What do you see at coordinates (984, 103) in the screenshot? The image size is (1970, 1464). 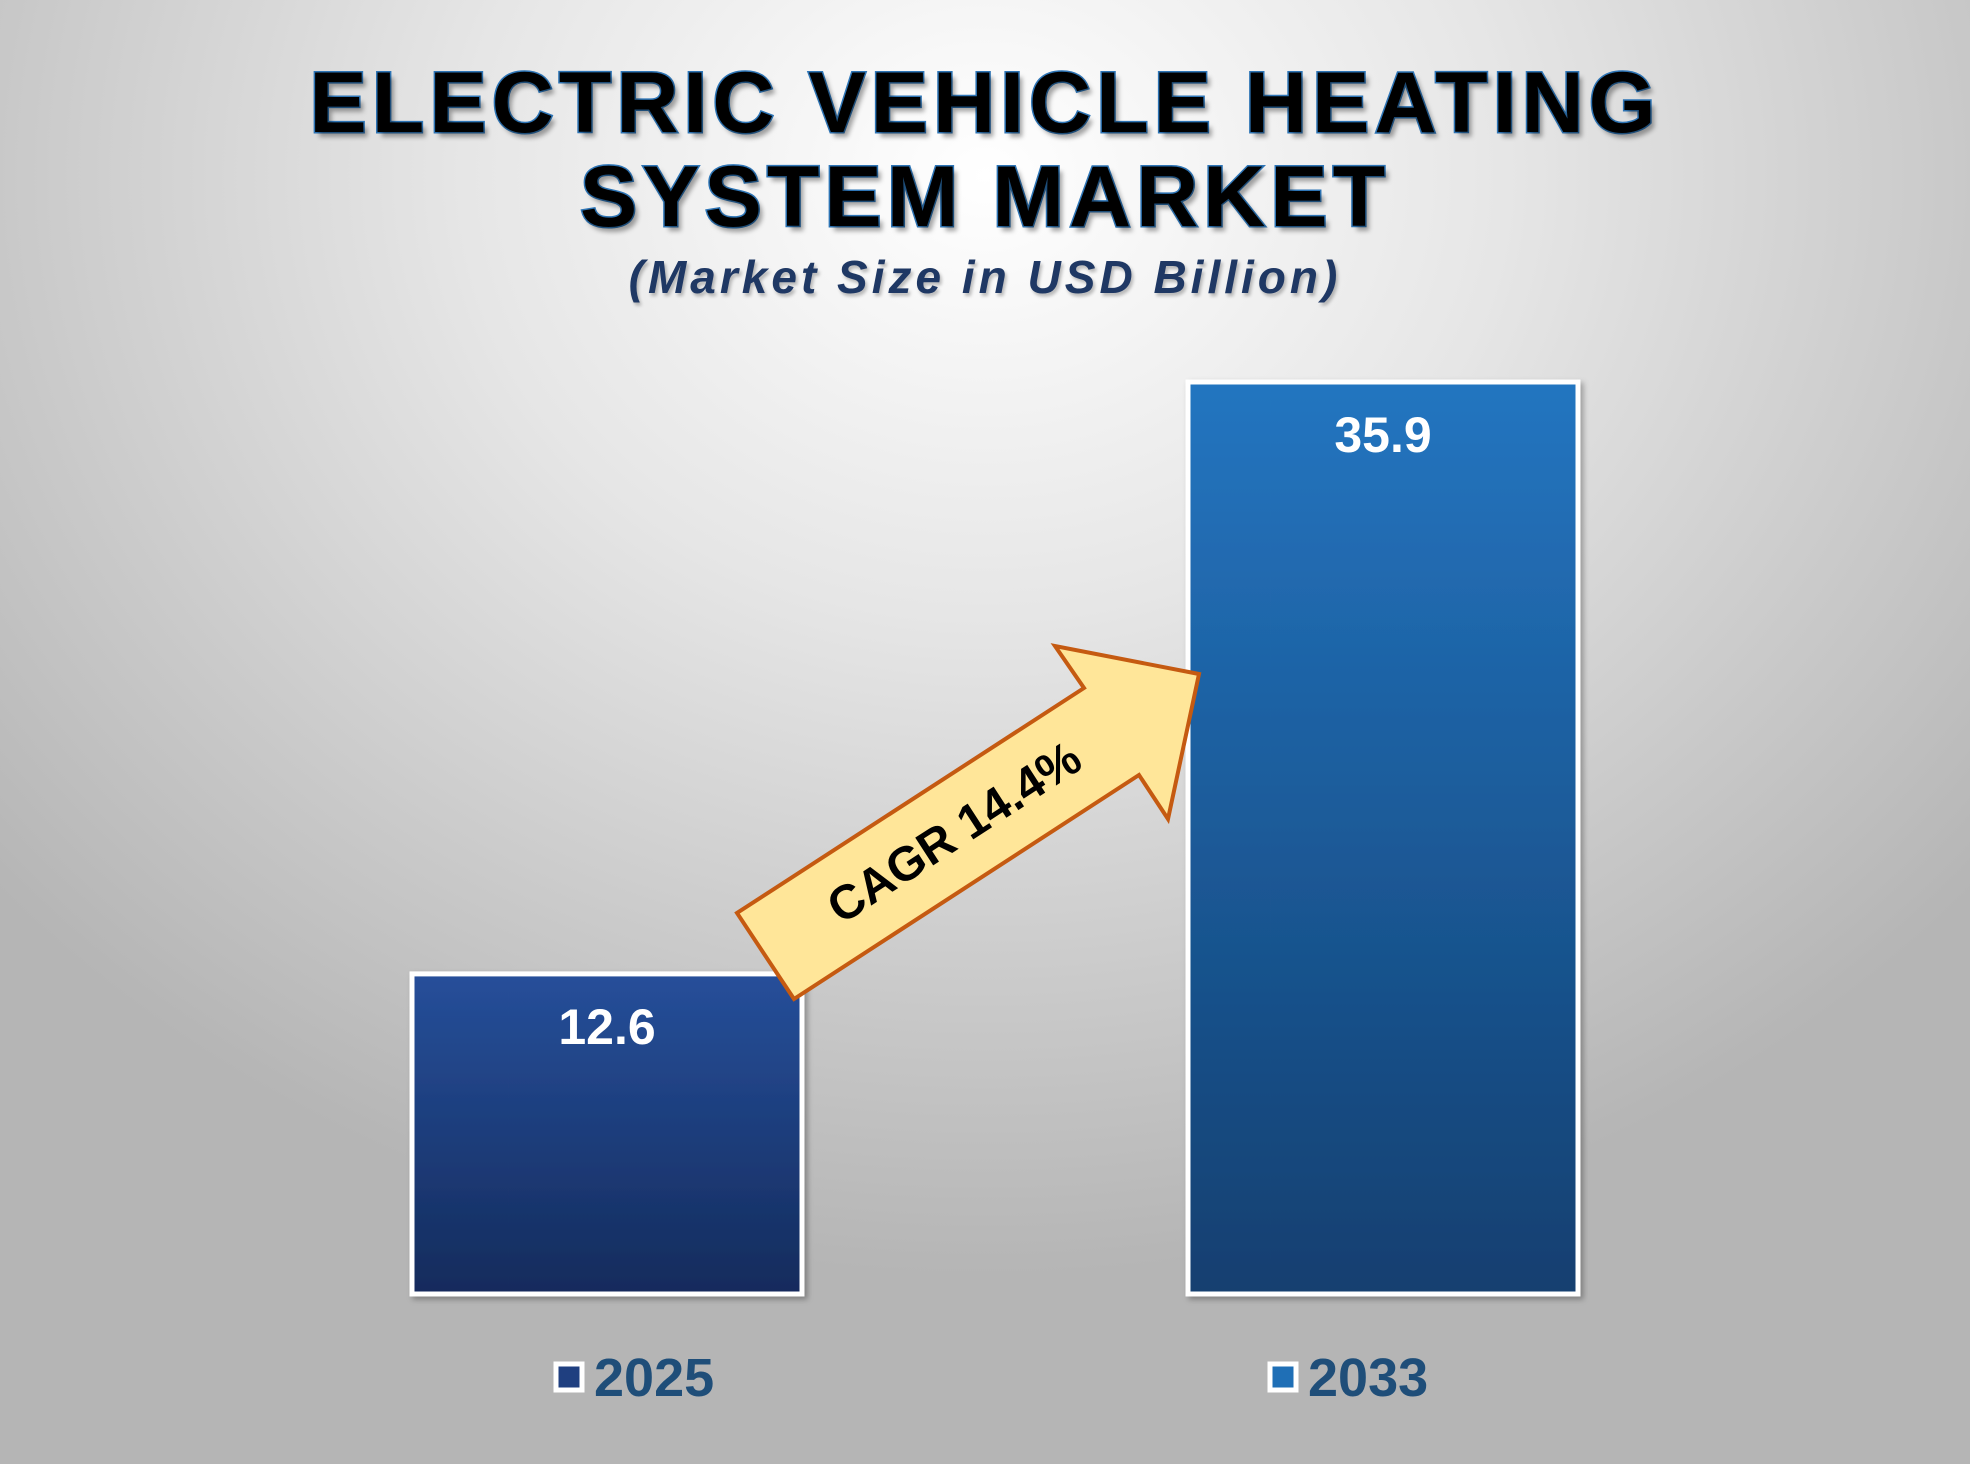 I see `chart-title-line-1: ELECTRIC VEHICLE HEATING` at bounding box center [984, 103].